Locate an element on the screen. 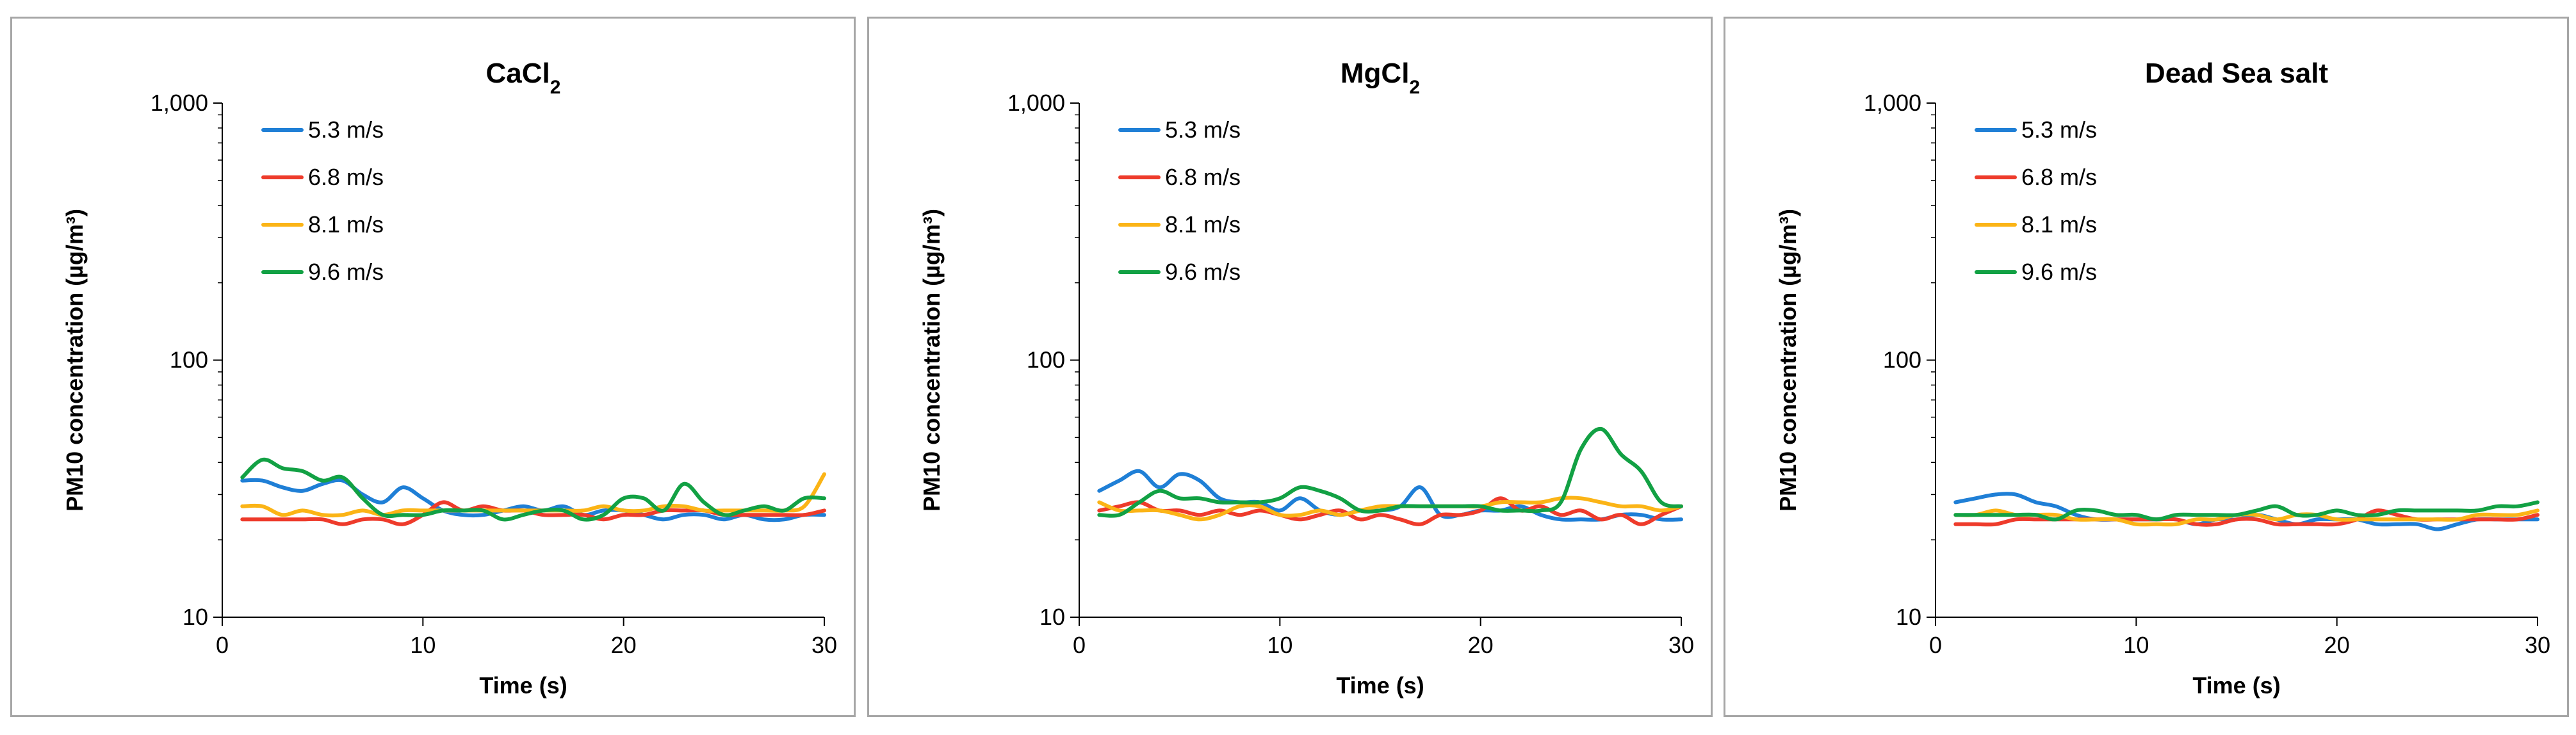  series-line-6-8-m-s is located at coordinates (1390, 511).